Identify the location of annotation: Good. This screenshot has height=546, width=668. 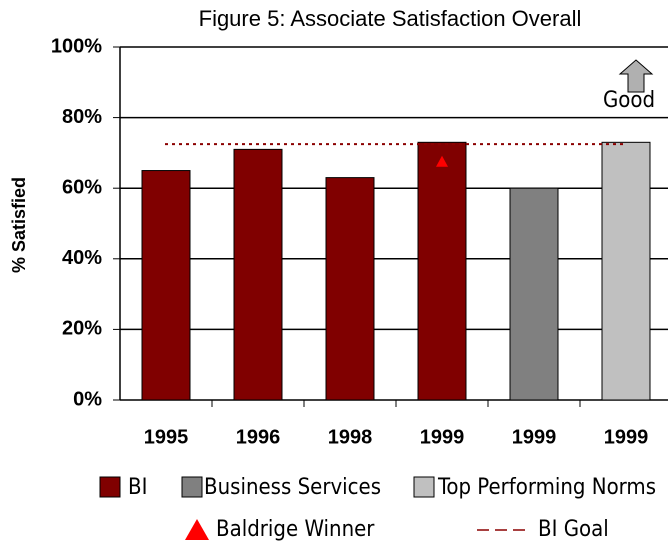
(629, 100).